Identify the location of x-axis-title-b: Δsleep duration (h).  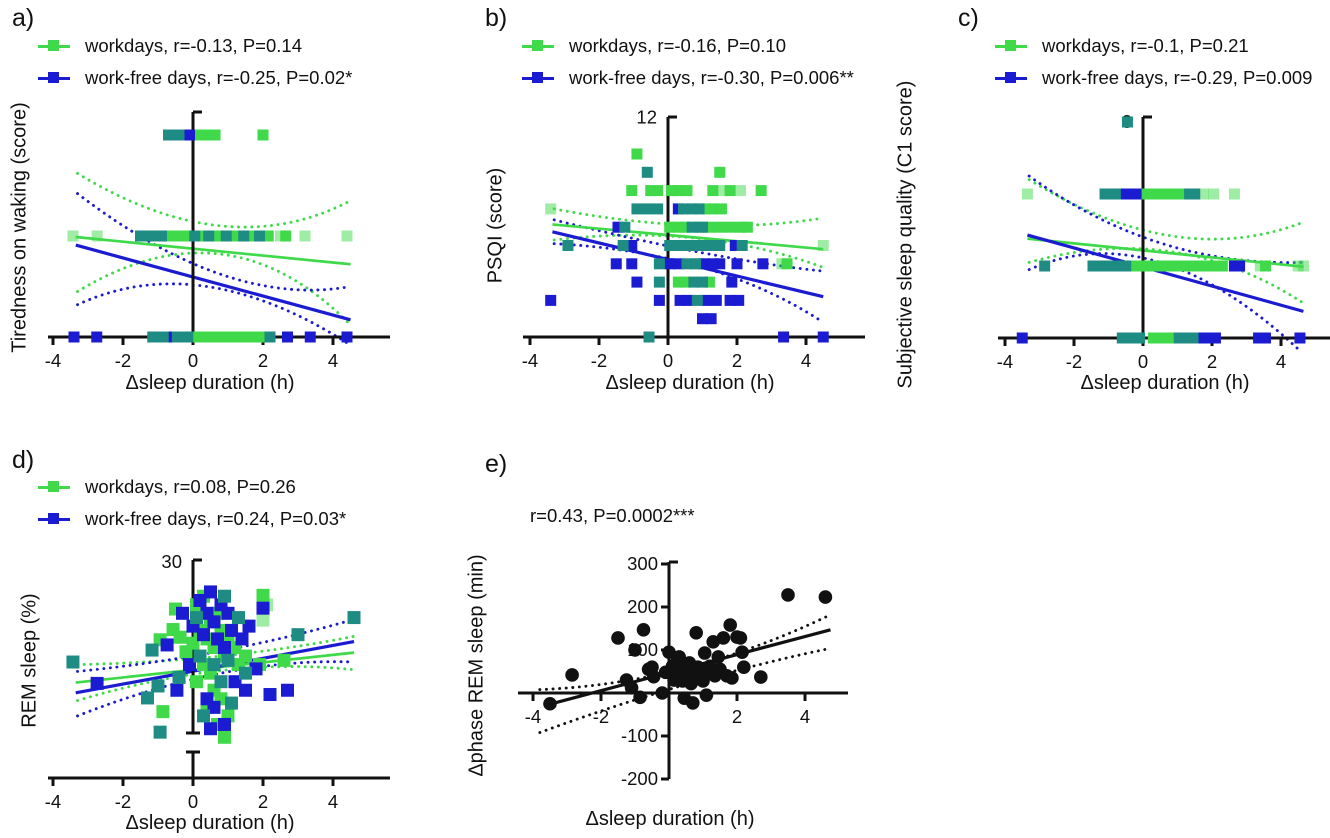
(690, 383).